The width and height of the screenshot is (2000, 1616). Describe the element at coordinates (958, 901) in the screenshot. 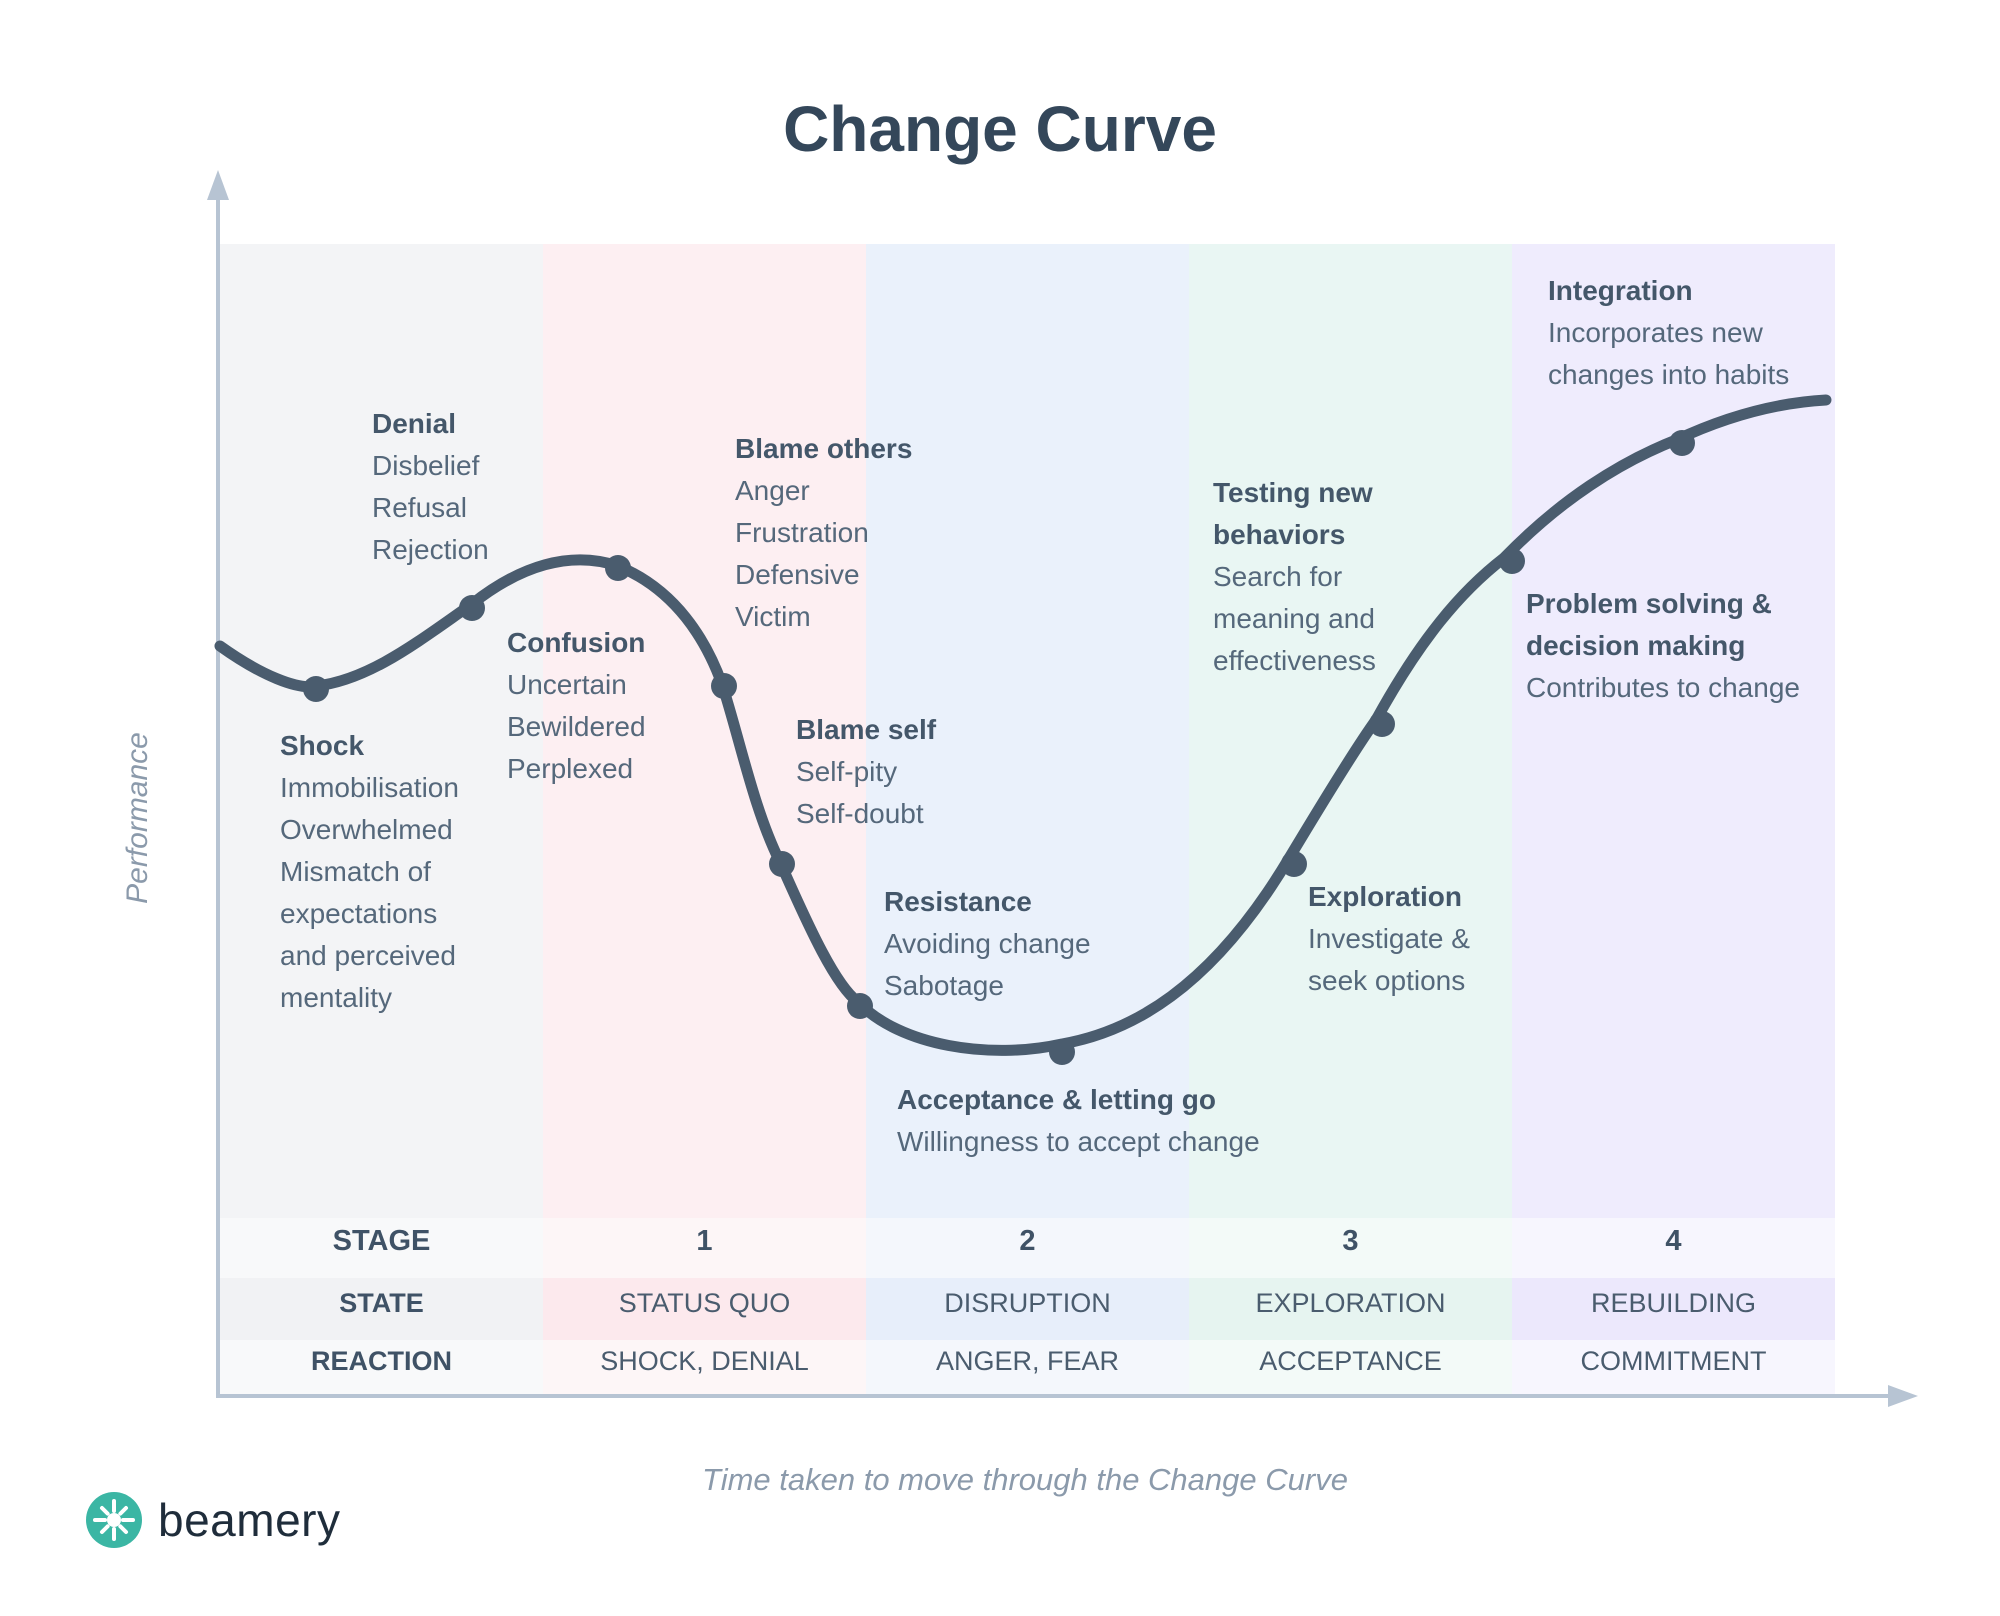

I see `annotation-heading: Resistance` at that location.